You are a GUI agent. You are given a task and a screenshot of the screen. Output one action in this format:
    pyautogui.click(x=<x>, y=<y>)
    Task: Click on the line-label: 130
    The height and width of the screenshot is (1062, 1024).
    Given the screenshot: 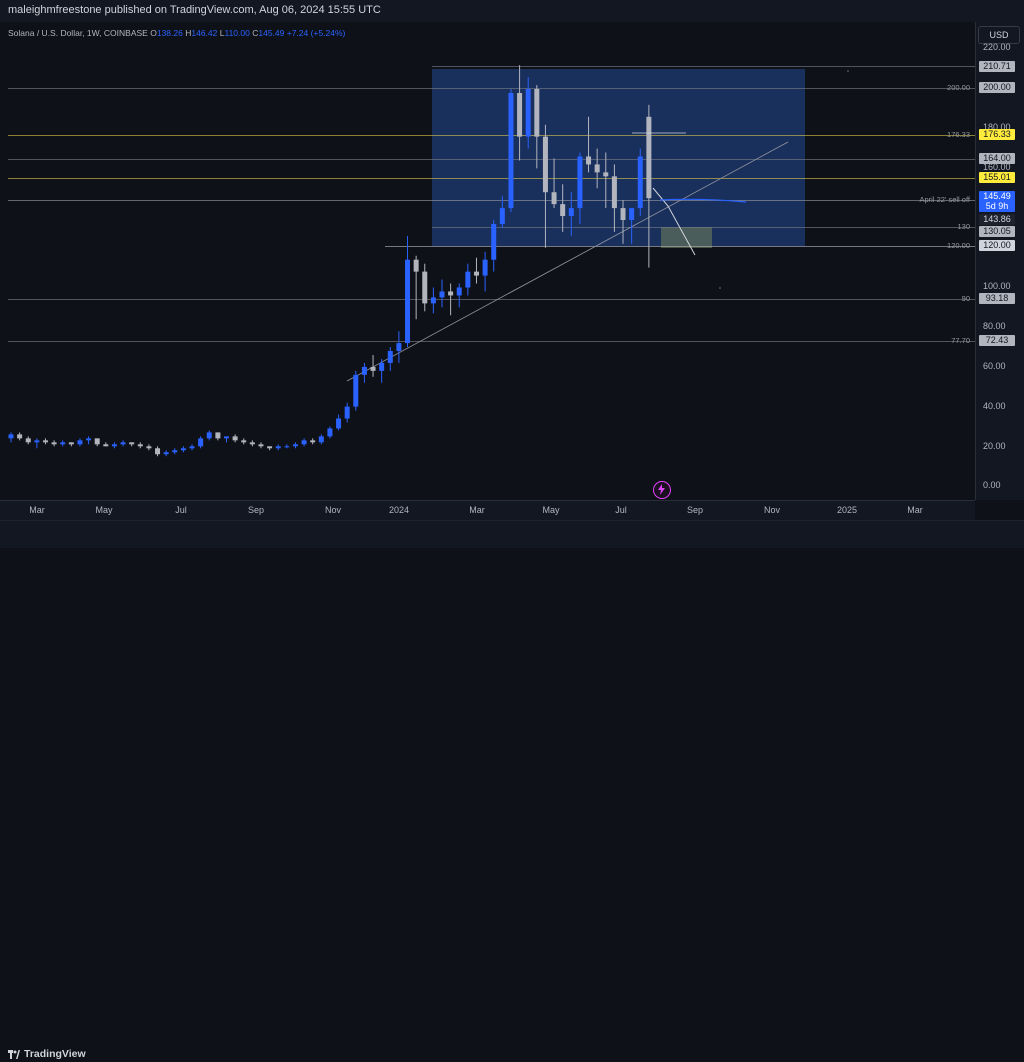 What is the action you would take?
    pyautogui.click(x=963, y=226)
    